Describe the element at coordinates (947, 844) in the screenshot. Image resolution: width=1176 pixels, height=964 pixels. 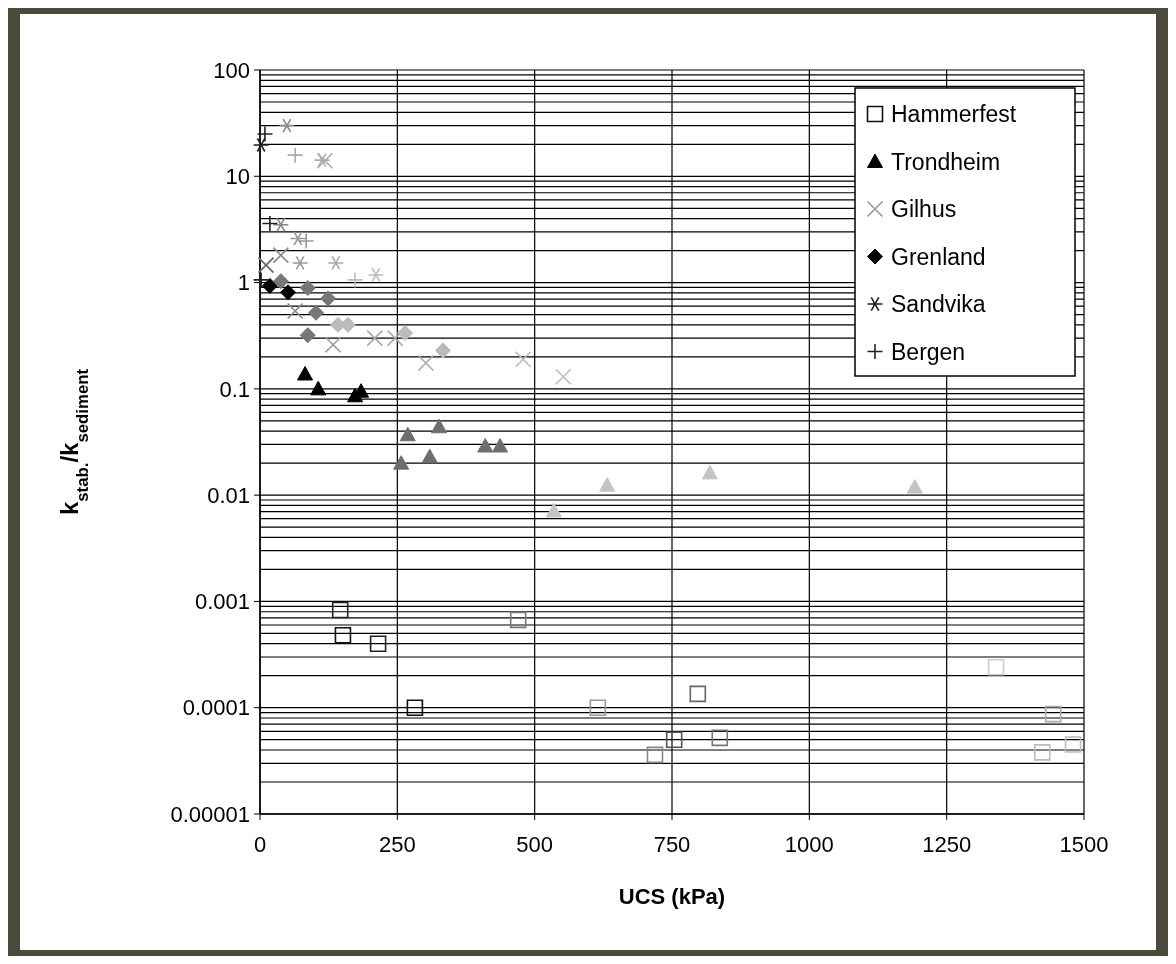
I see `x-tick-label: 1250` at that location.